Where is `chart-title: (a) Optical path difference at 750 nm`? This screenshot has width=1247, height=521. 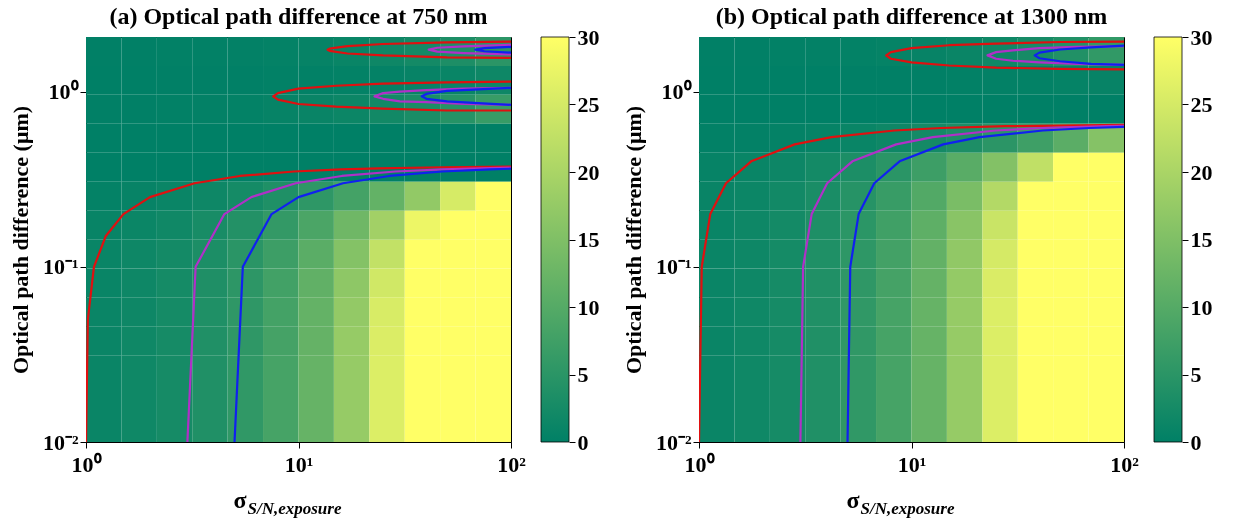
chart-title: (a) Optical path difference at 750 nm is located at coordinates (298, 16).